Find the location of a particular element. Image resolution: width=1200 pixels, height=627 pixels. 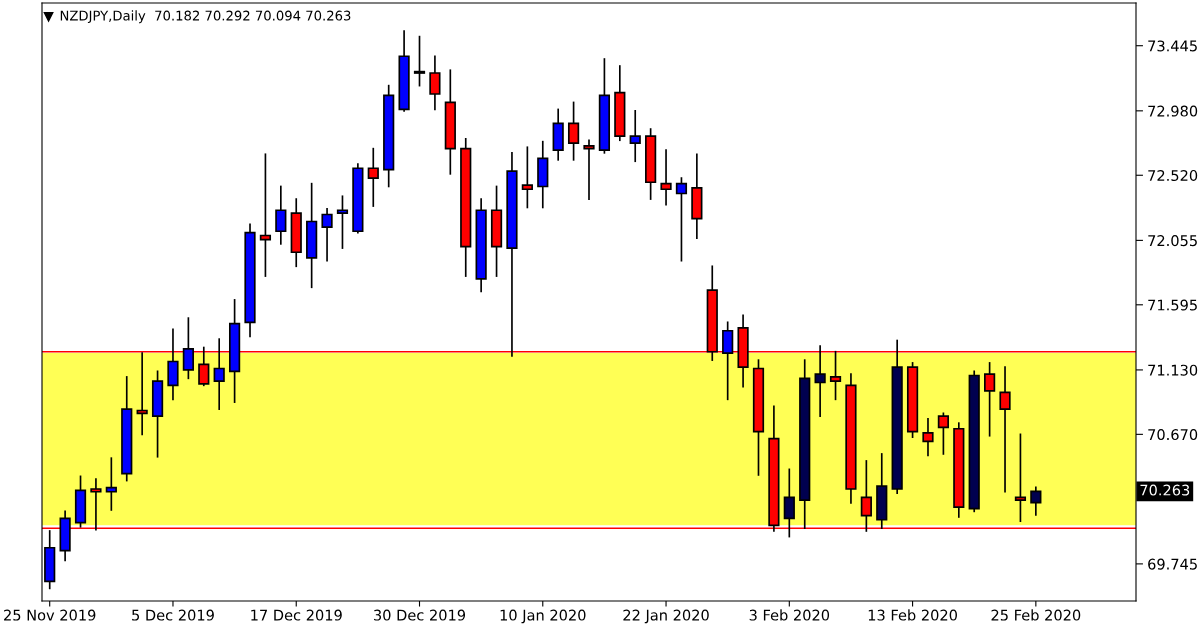

x-tick-label: 25 Feb 2020 is located at coordinates (1036, 615).